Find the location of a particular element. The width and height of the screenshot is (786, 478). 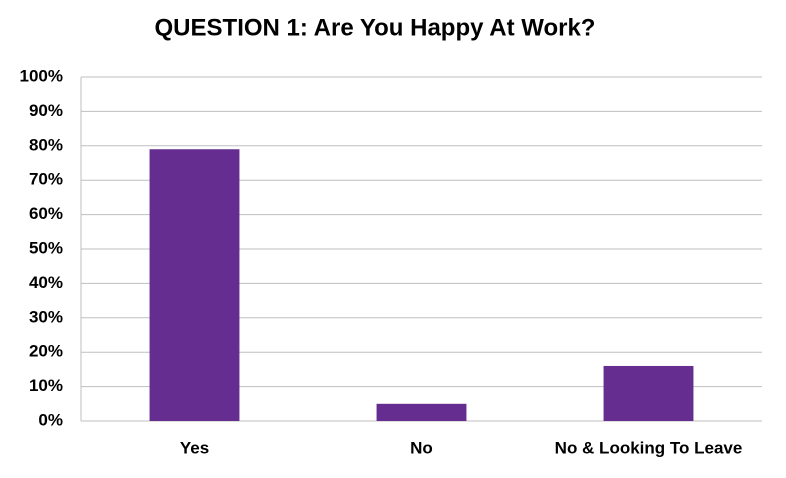

y-tick-label: 100% is located at coordinates (41, 75).